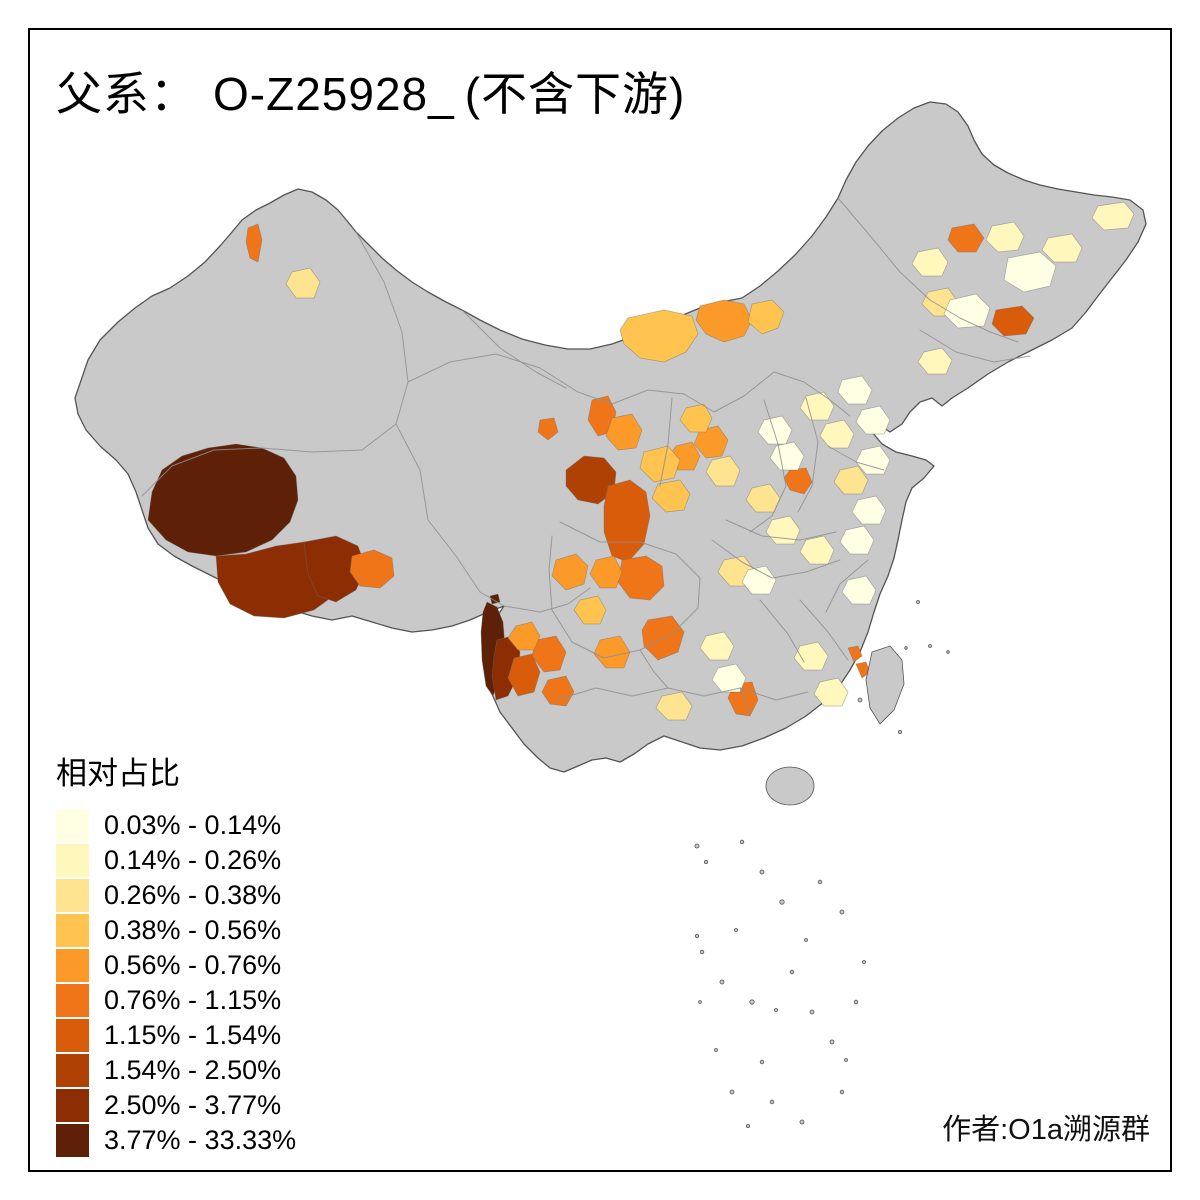  I want to click on title-prefix: 父系：, so click(126, 94).